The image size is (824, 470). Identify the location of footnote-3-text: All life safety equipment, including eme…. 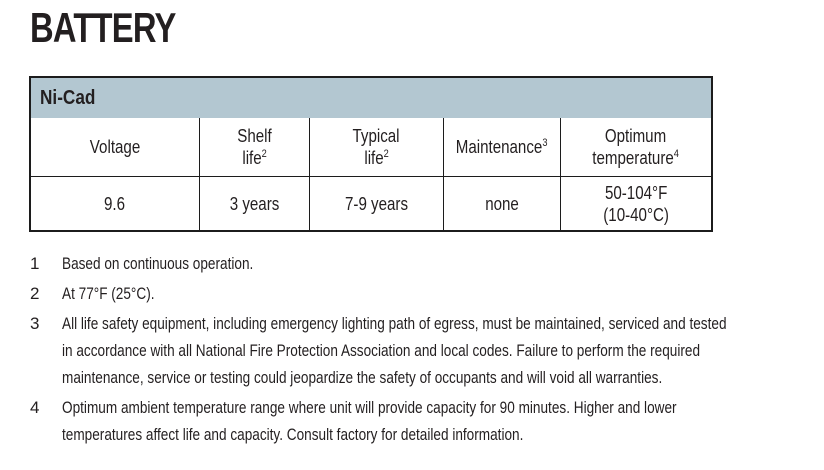
(394, 350).